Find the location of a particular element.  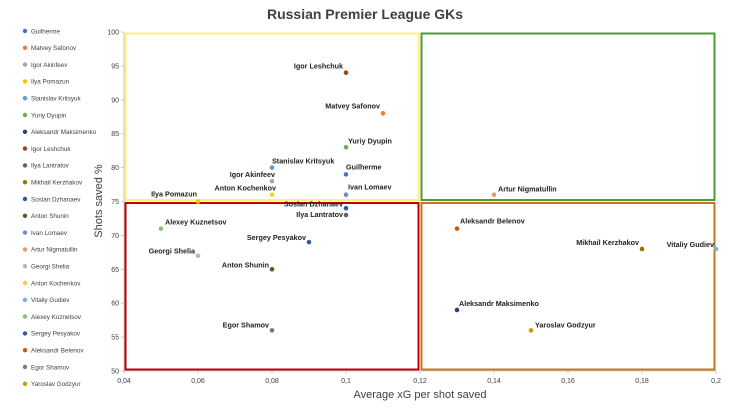

data-label: Soslan Dzhanaev is located at coordinates (313, 203).